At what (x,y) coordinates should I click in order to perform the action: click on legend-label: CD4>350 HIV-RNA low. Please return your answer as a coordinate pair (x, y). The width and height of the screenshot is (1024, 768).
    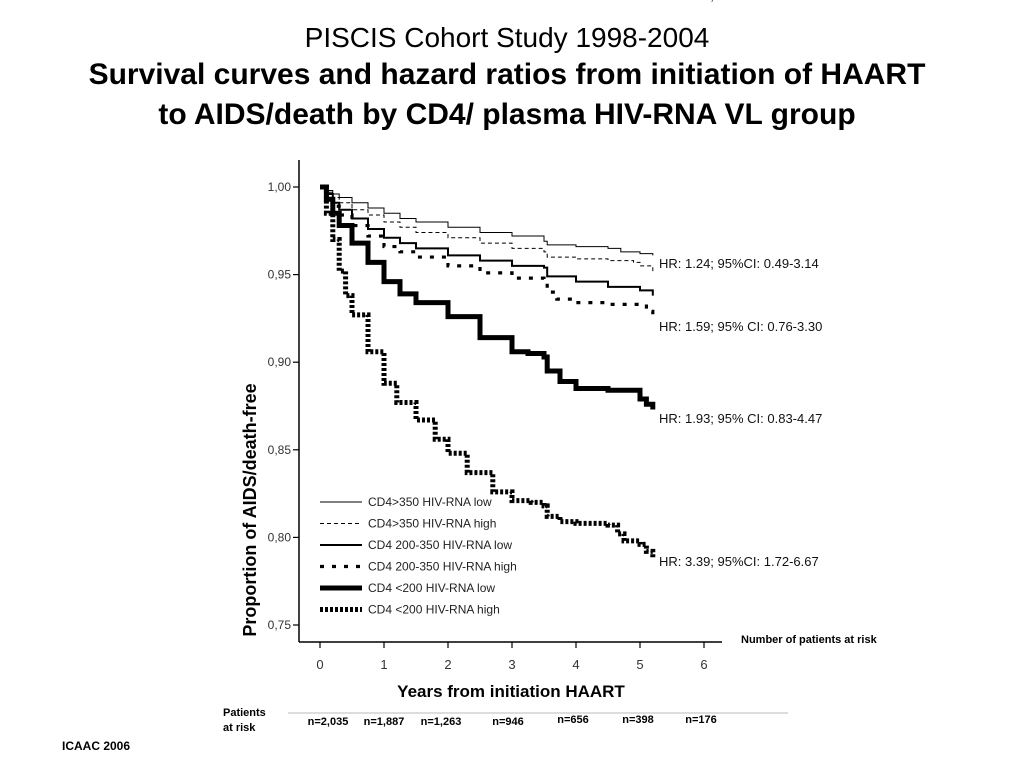
    Looking at the image, I should click on (430, 502).